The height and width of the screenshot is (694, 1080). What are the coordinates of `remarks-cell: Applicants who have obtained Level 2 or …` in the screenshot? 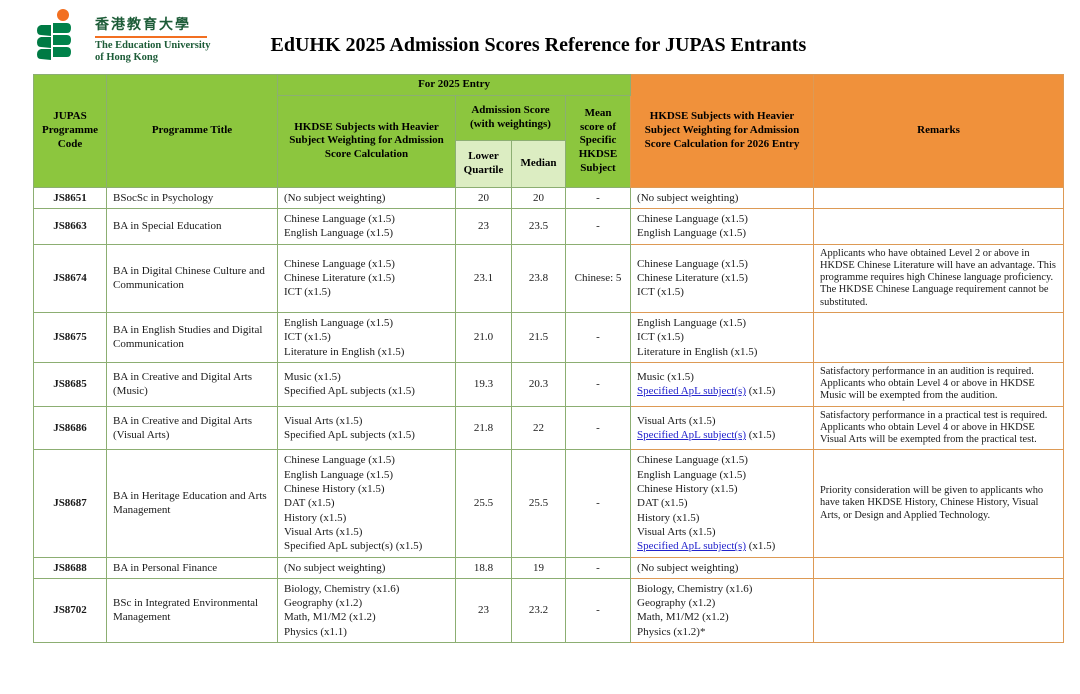 It's located at (939, 278).